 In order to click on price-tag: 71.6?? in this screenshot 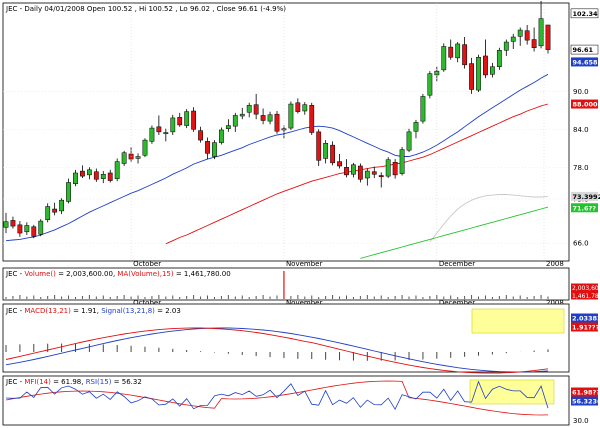, I will do `click(584, 207)`.